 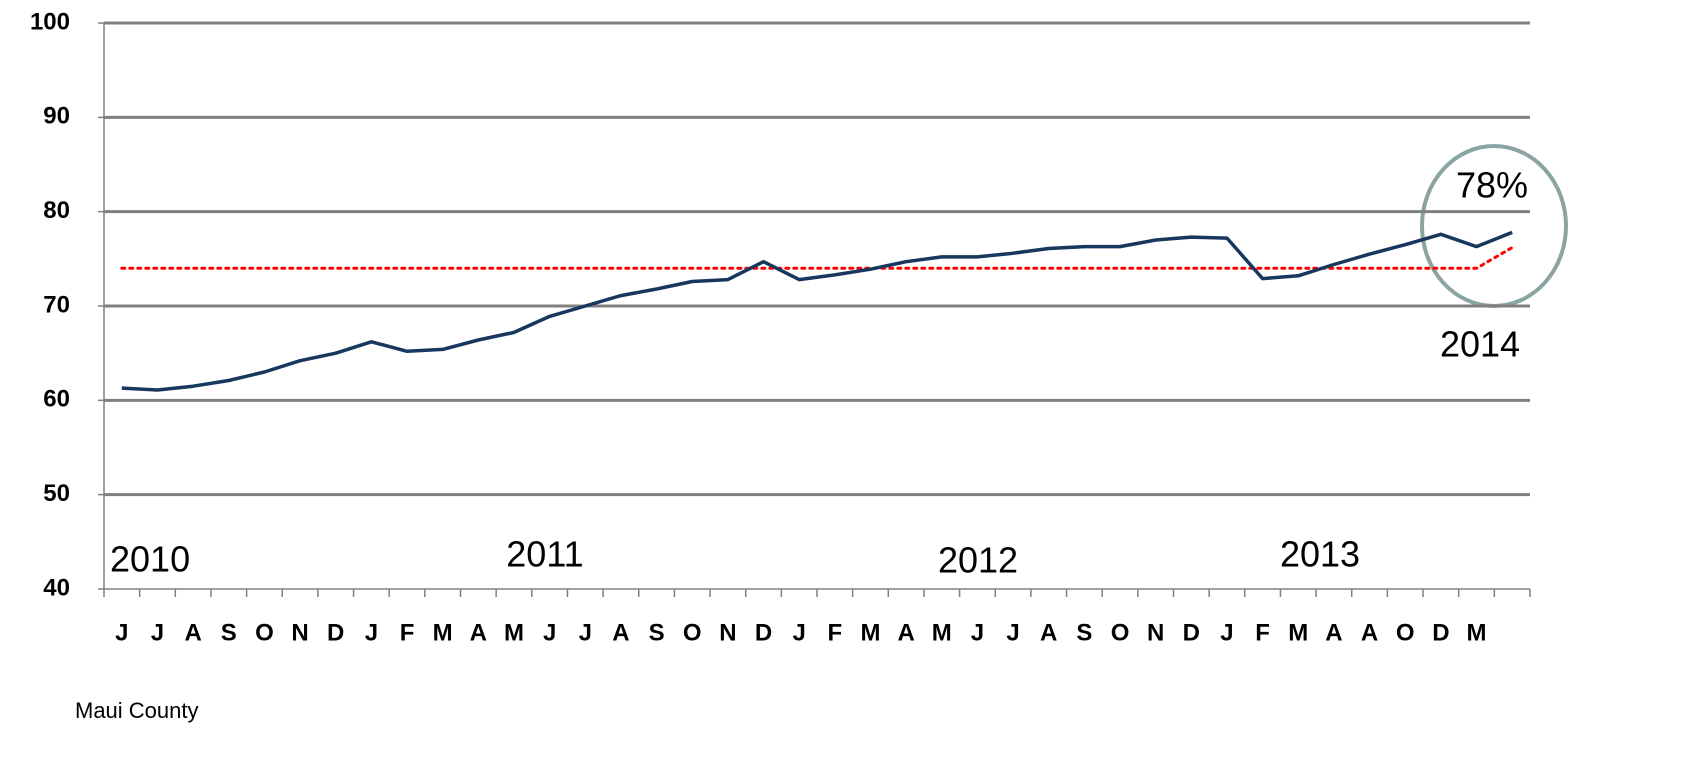 I want to click on y-tick-label: 60, so click(x=56, y=399).